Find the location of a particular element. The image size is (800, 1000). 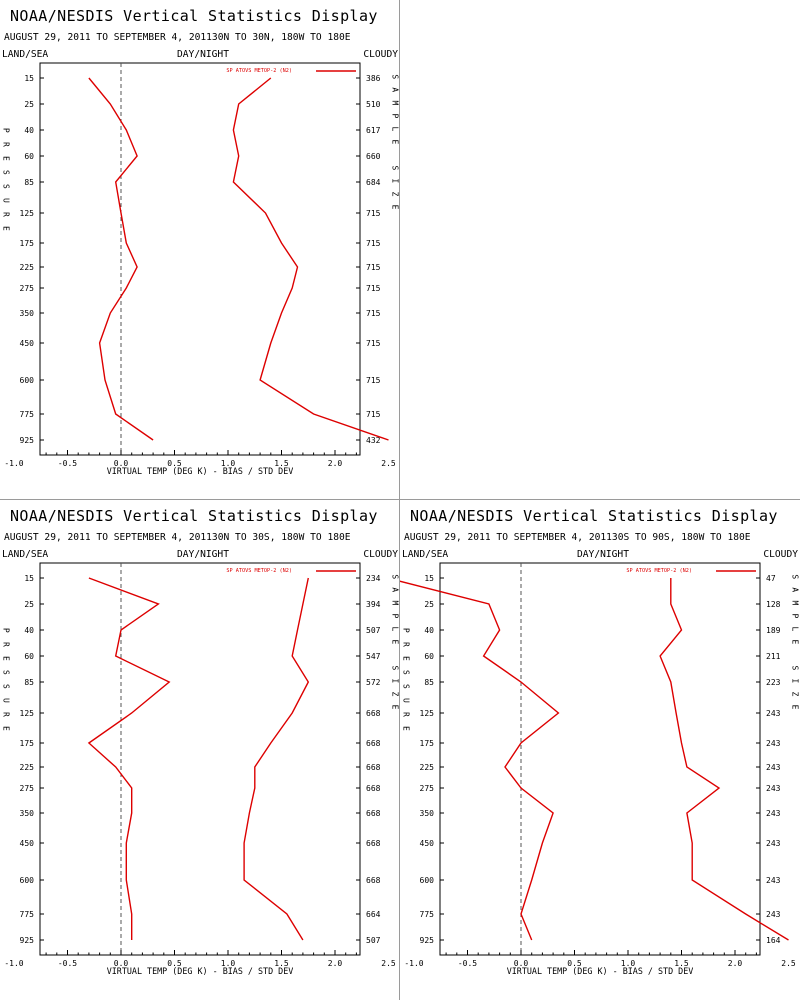

sample-size-label: 189 is located at coordinates (773, 630).